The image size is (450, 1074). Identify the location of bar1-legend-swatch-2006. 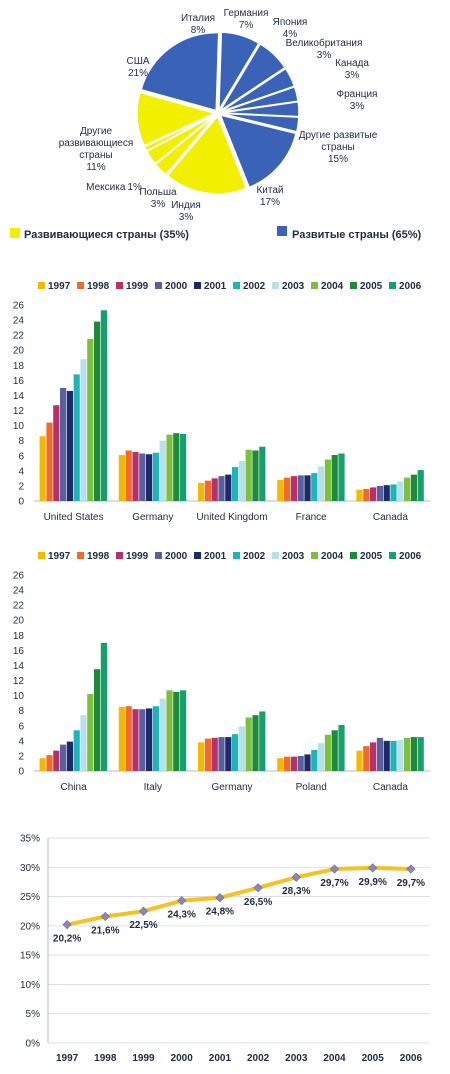
(392, 285).